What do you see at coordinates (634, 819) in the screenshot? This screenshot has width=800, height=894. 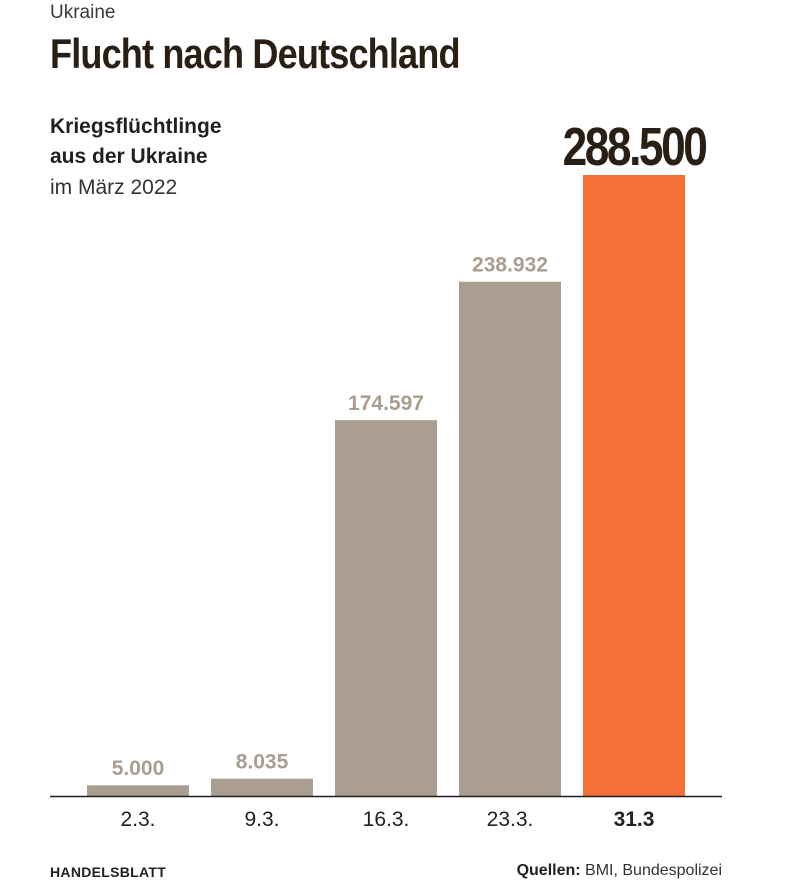 I see `x-tick-label: 31.3` at bounding box center [634, 819].